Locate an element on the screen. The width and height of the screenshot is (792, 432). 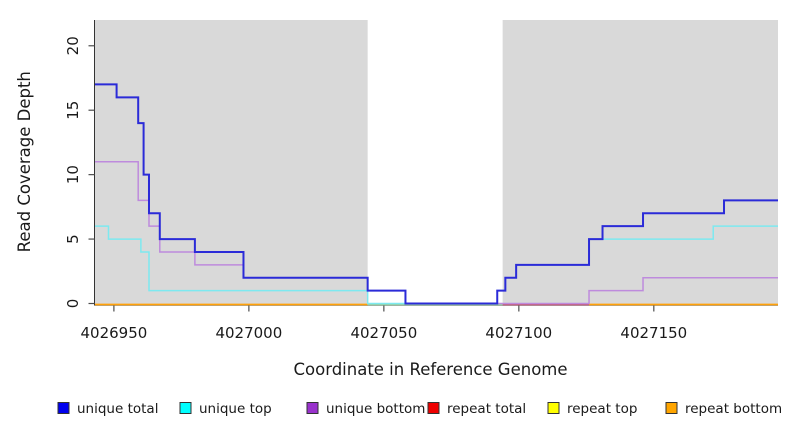
y-tick-label: 0 is located at coordinates (73, 304).